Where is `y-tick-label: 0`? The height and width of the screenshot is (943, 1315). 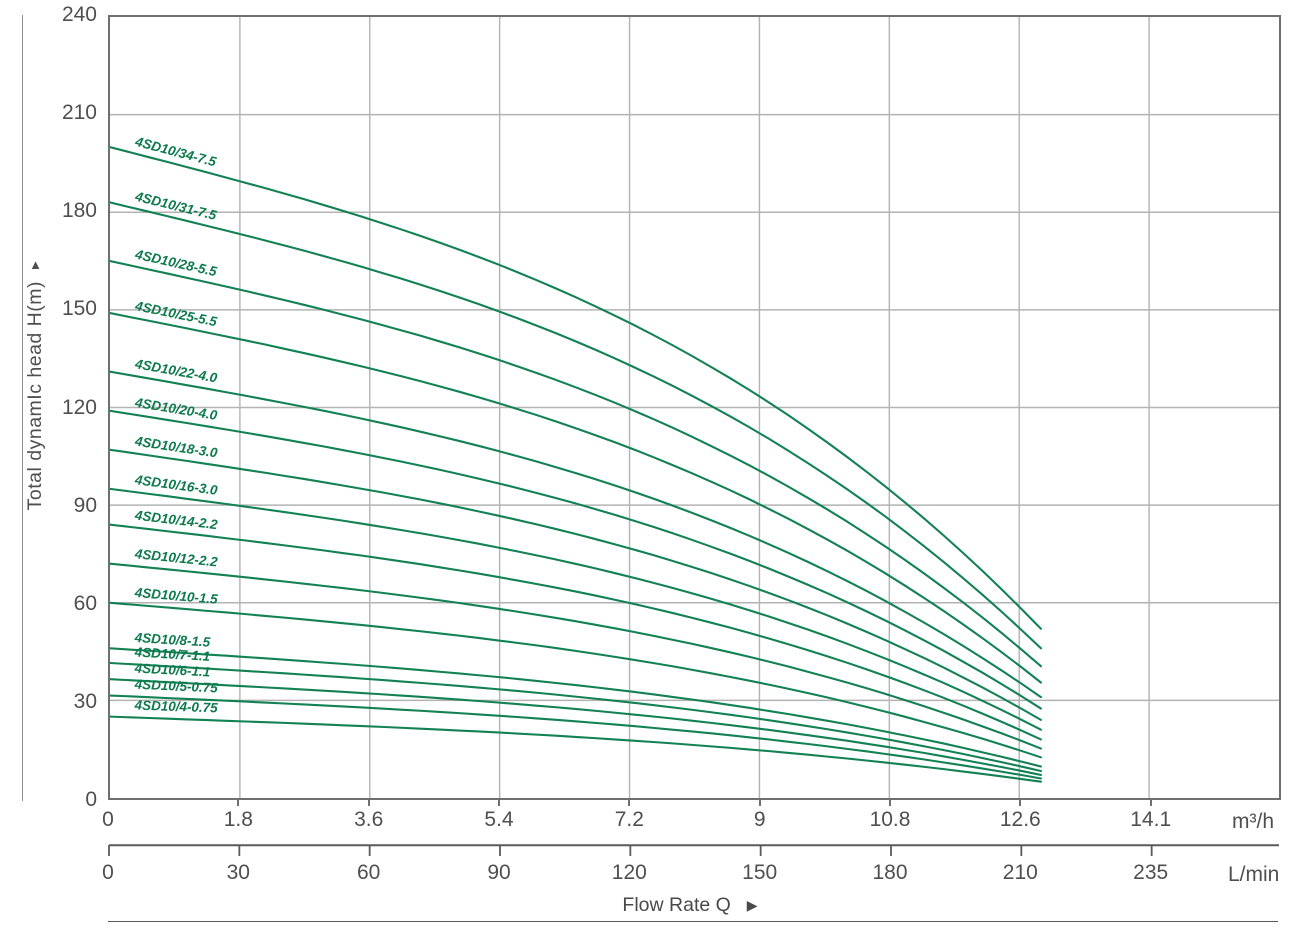 y-tick-label: 0 is located at coordinates (91, 799).